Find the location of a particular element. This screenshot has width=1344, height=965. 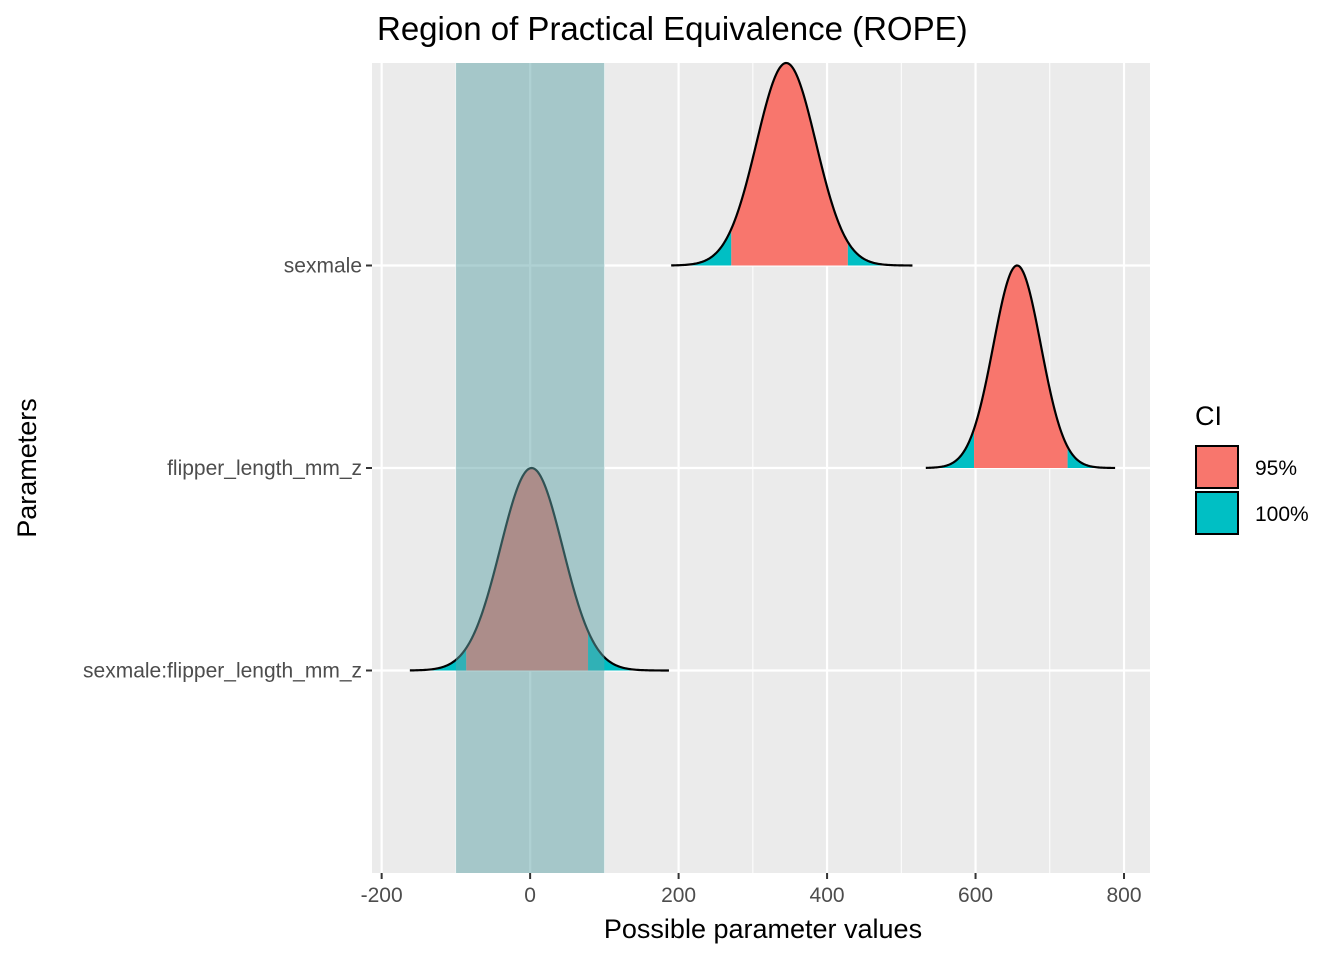

rope-rect is located at coordinates (530, 468).